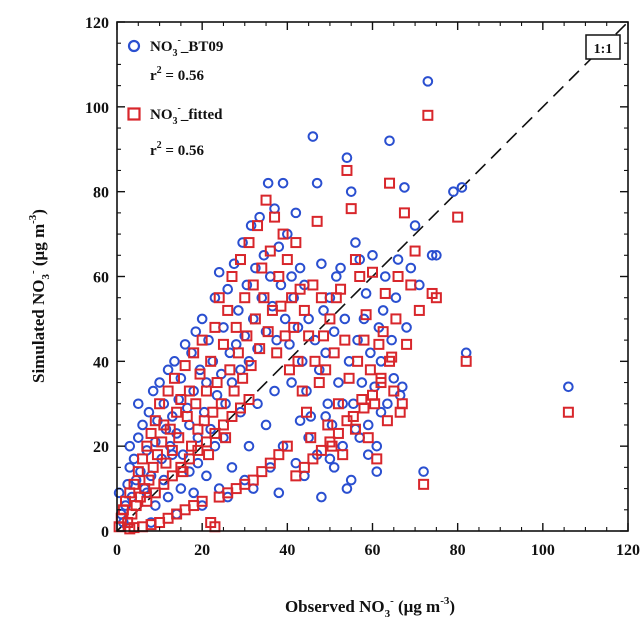 The width and height of the screenshot is (640, 622). What do you see at coordinates (97, 23) in the screenshot?
I see `y-tick-label: 120` at bounding box center [97, 23].